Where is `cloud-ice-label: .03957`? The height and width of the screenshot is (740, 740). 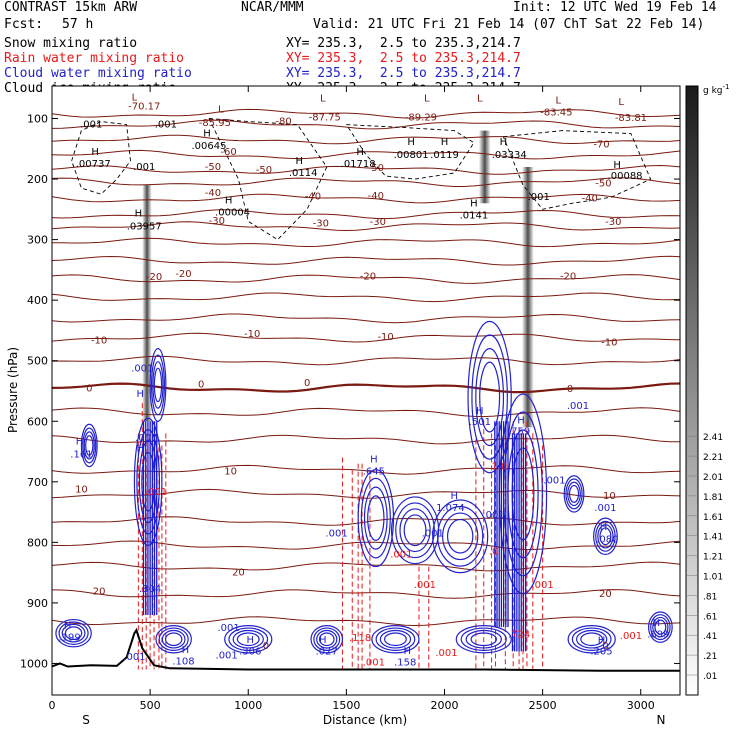
cloud-ice-label: .03957 is located at coordinates (144, 226).